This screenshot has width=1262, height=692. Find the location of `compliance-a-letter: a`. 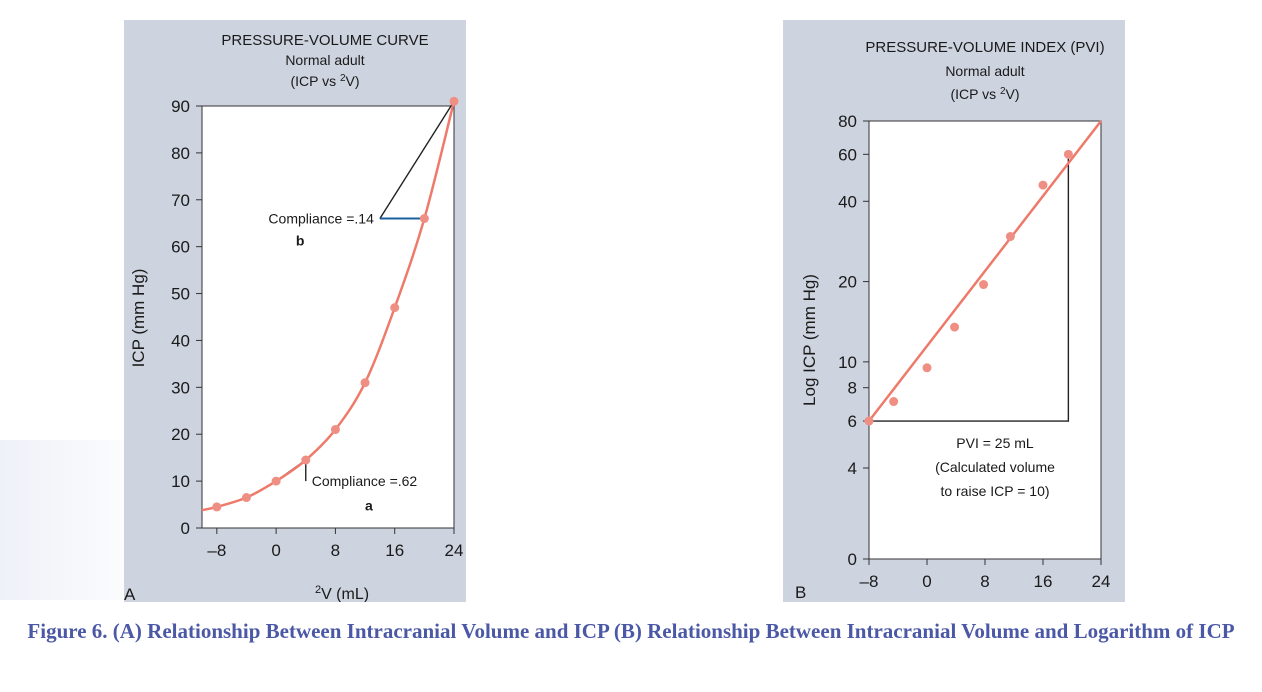

compliance-a-letter: a is located at coordinates (369, 506).